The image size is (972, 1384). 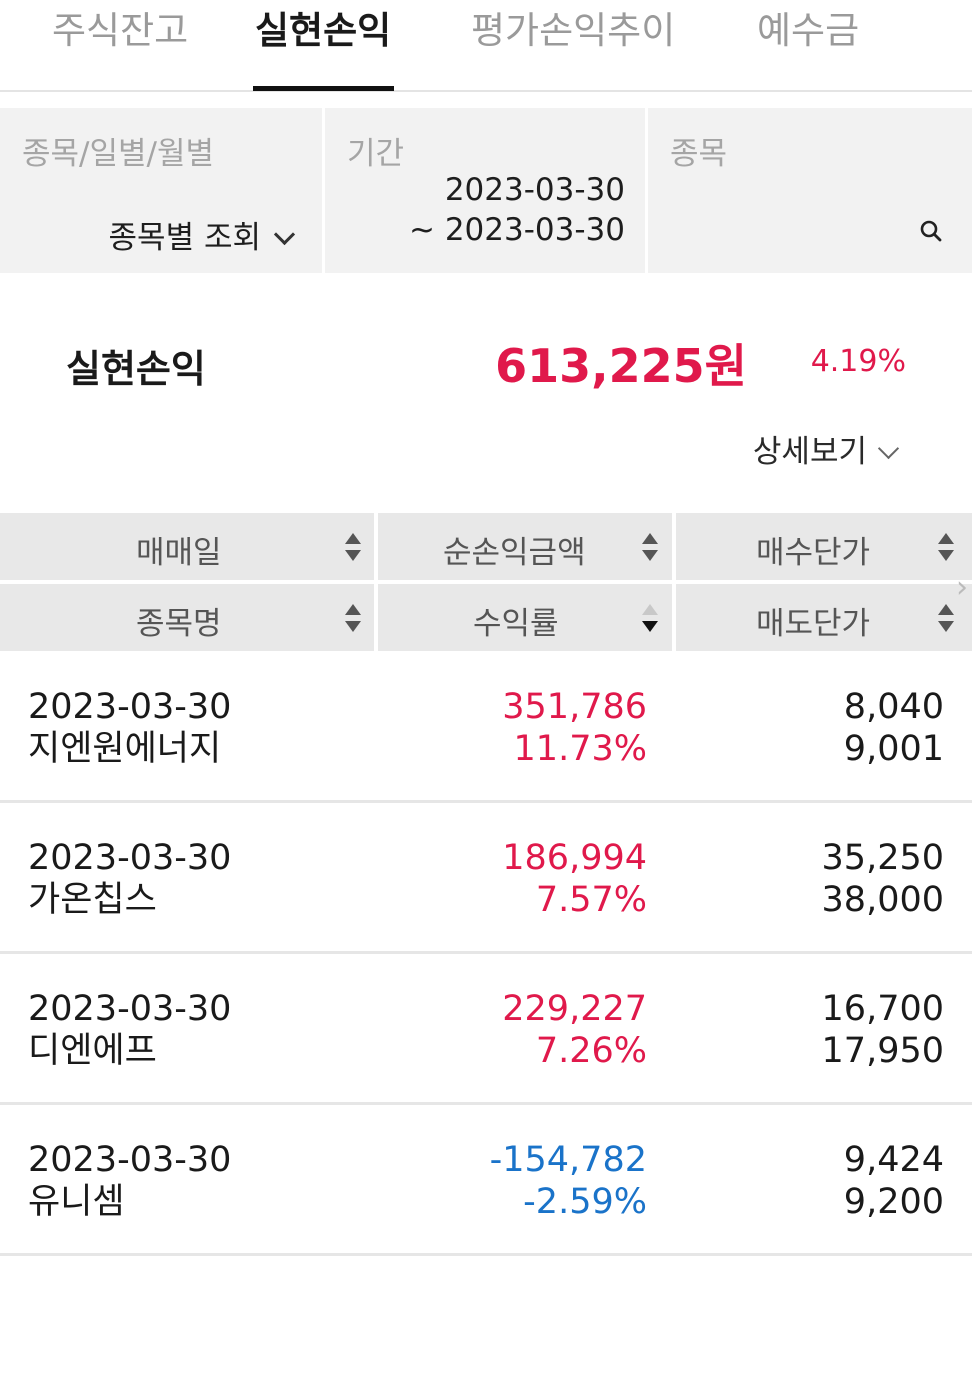 I want to click on filter-stock-label: 종목, so click(x=699, y=154).